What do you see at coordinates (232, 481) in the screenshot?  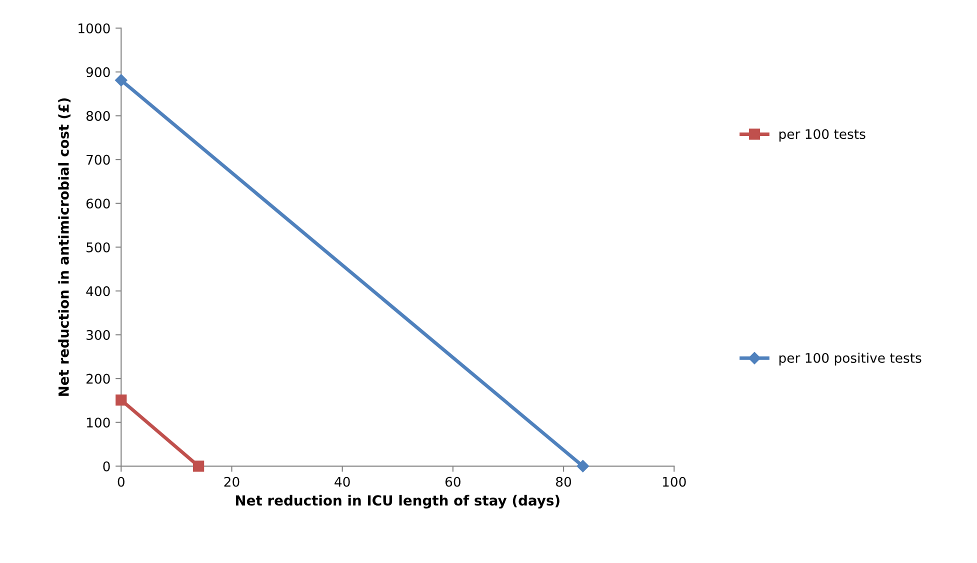 I see `x-tick-label: 20` at bounding box center [232, 481].